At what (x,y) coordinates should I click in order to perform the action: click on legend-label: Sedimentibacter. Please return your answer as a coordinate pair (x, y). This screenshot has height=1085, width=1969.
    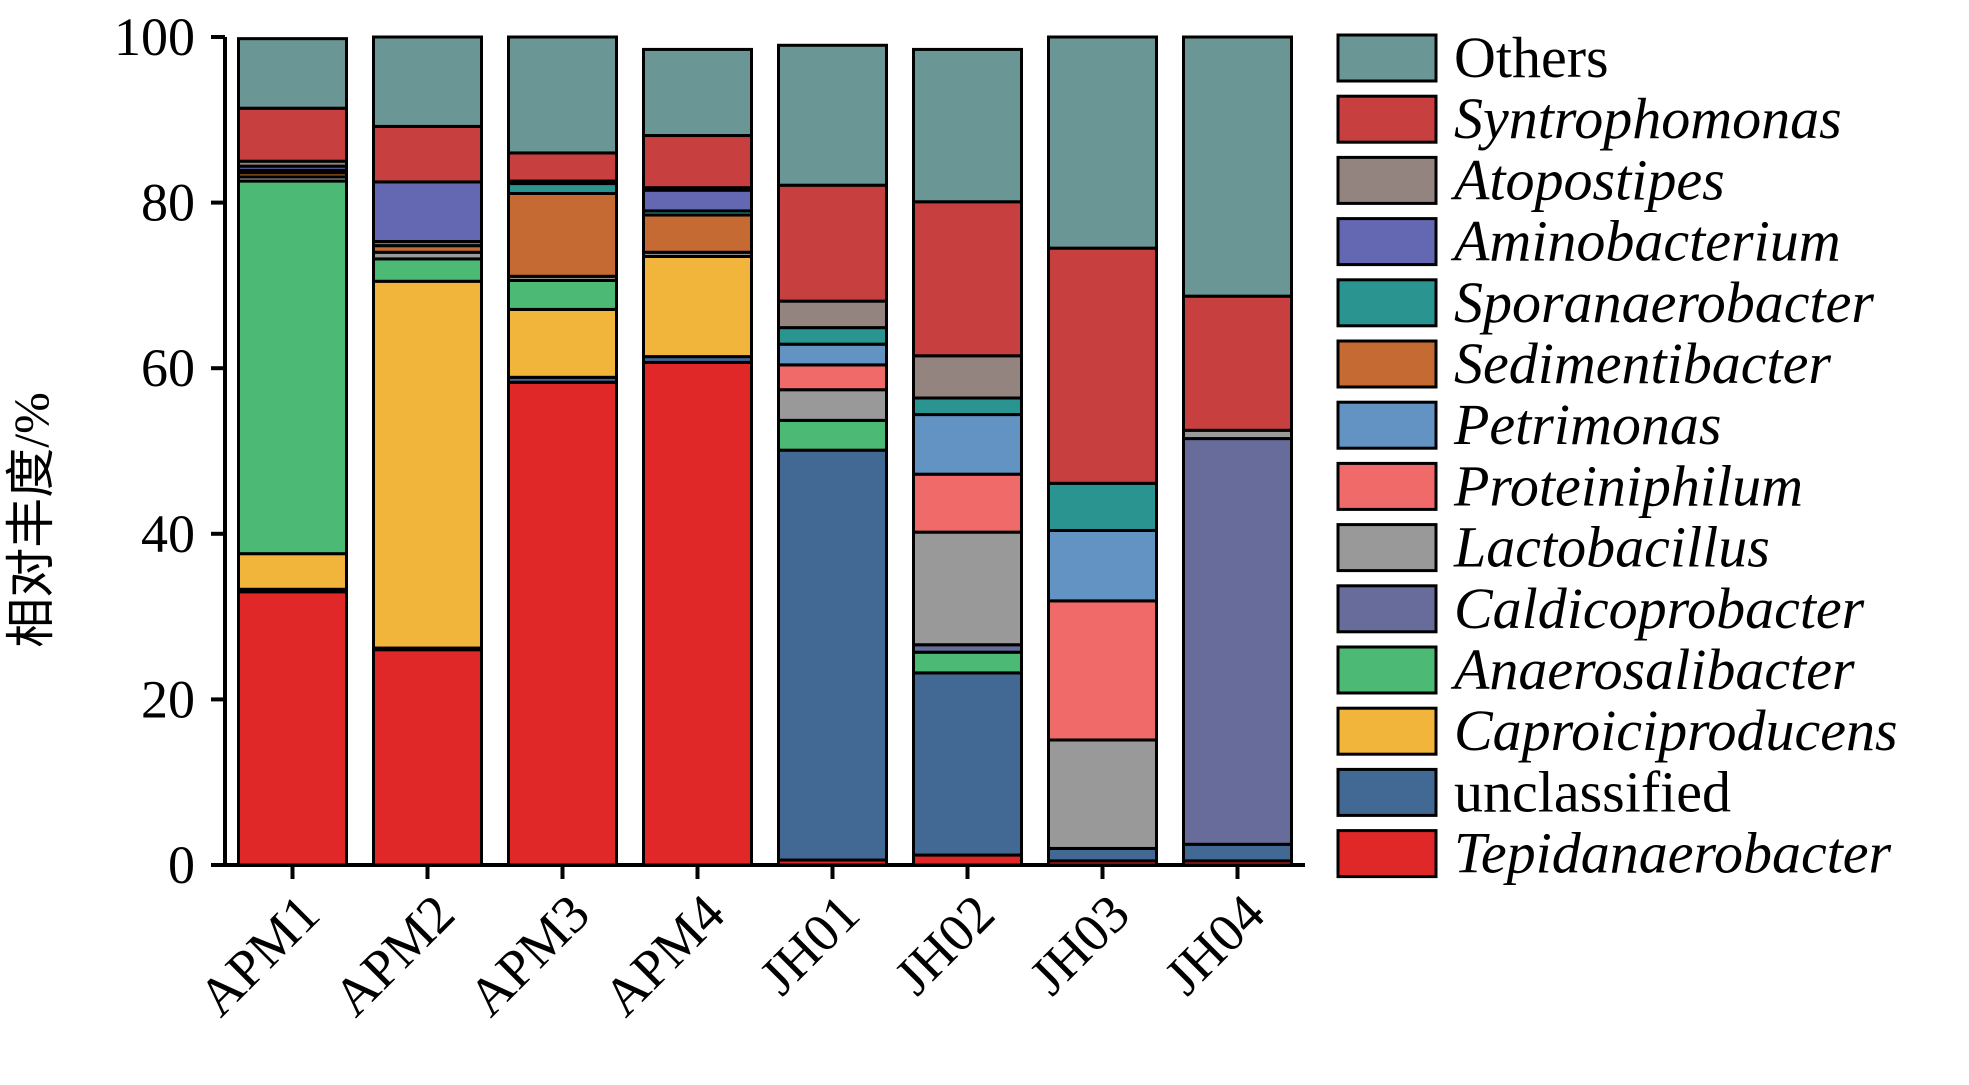
    Looking at the image, I should click on (1642, 363).